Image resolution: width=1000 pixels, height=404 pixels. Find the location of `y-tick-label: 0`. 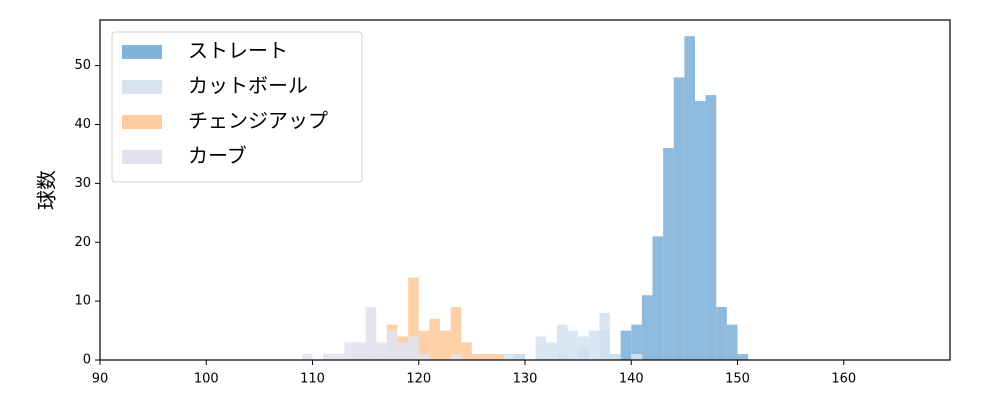

y-tick-label: 0 is located at coordinates (87, 360).